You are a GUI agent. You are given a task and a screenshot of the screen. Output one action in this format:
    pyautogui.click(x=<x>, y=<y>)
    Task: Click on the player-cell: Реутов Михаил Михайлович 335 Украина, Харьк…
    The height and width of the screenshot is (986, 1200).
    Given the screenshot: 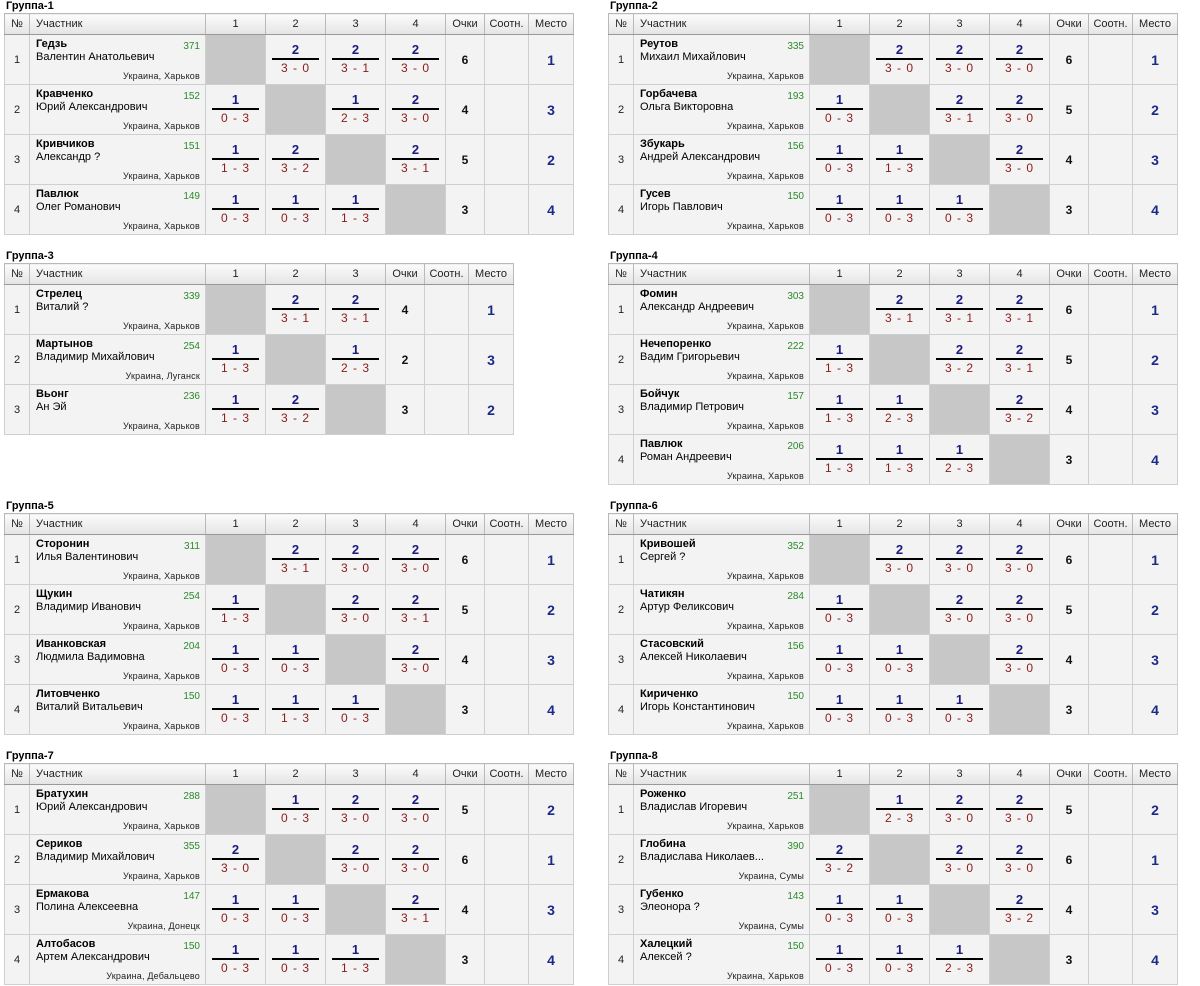 What is the action you would take?
    pyautogui.click(x=721, y=59)
    